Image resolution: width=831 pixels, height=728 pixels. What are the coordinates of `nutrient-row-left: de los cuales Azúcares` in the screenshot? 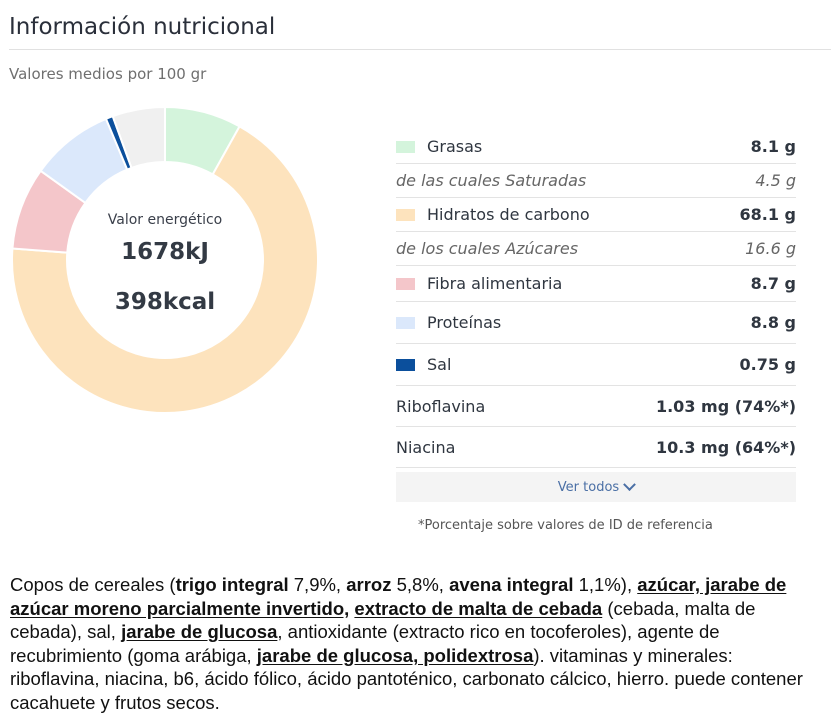 It's located at (487, 248).